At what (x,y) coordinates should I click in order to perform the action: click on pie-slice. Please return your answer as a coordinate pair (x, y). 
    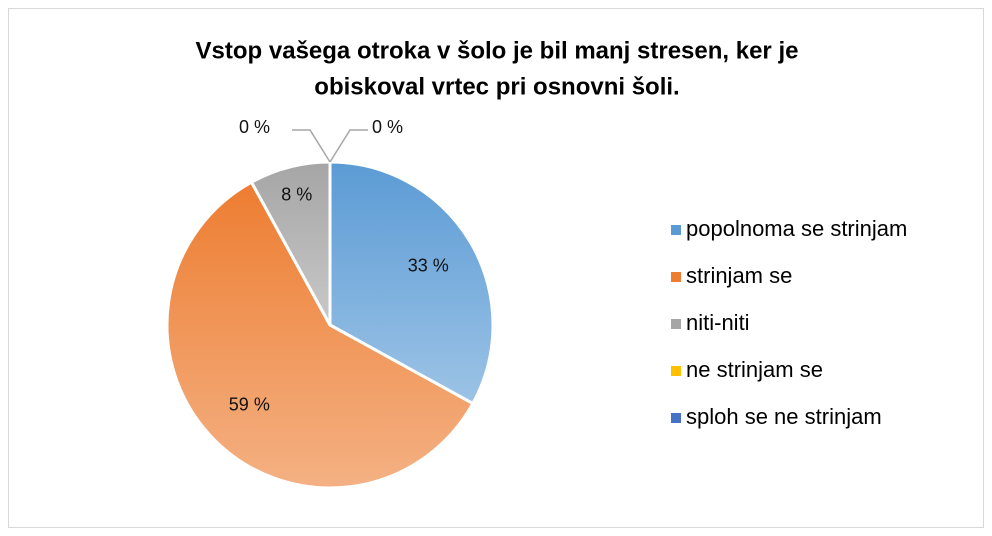
    Looking at the image, I should click on (411, 283).